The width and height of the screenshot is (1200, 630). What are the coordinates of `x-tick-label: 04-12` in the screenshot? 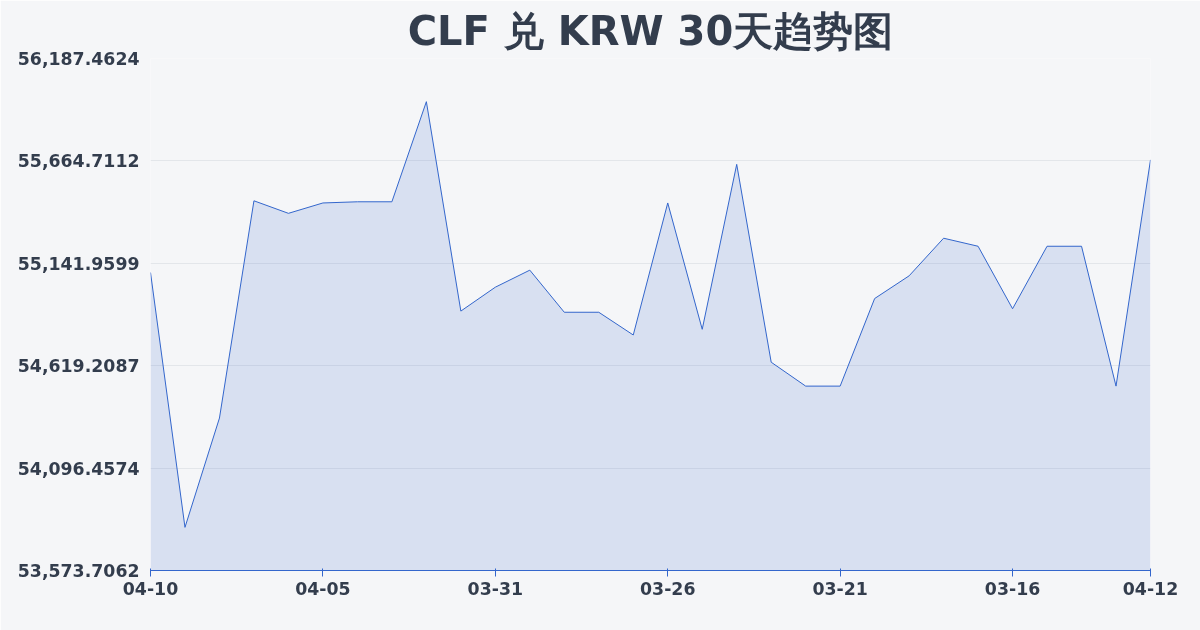 It's located at (1150, 588).